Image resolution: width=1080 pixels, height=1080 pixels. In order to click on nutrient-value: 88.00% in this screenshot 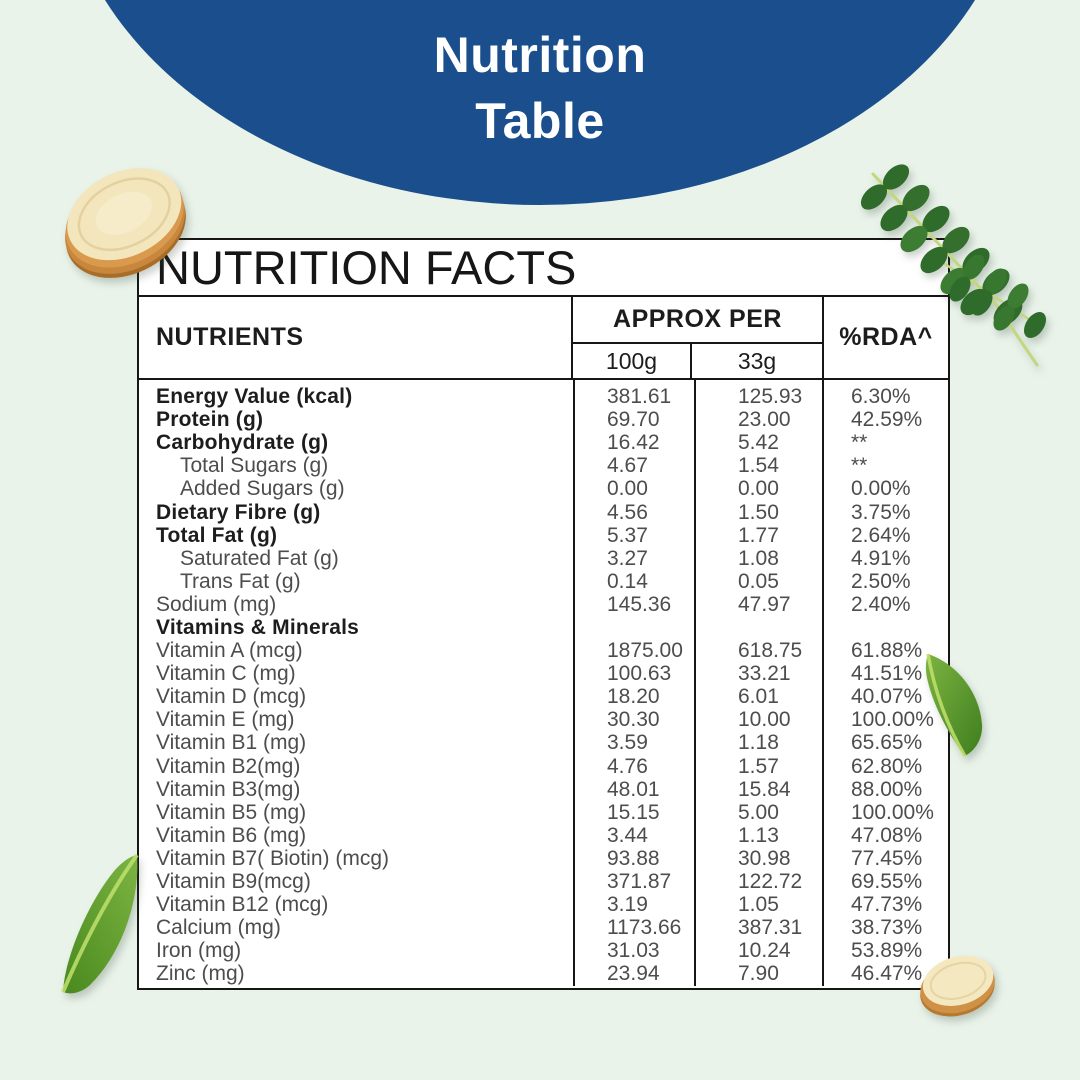, I will do `click(887, 789)`.